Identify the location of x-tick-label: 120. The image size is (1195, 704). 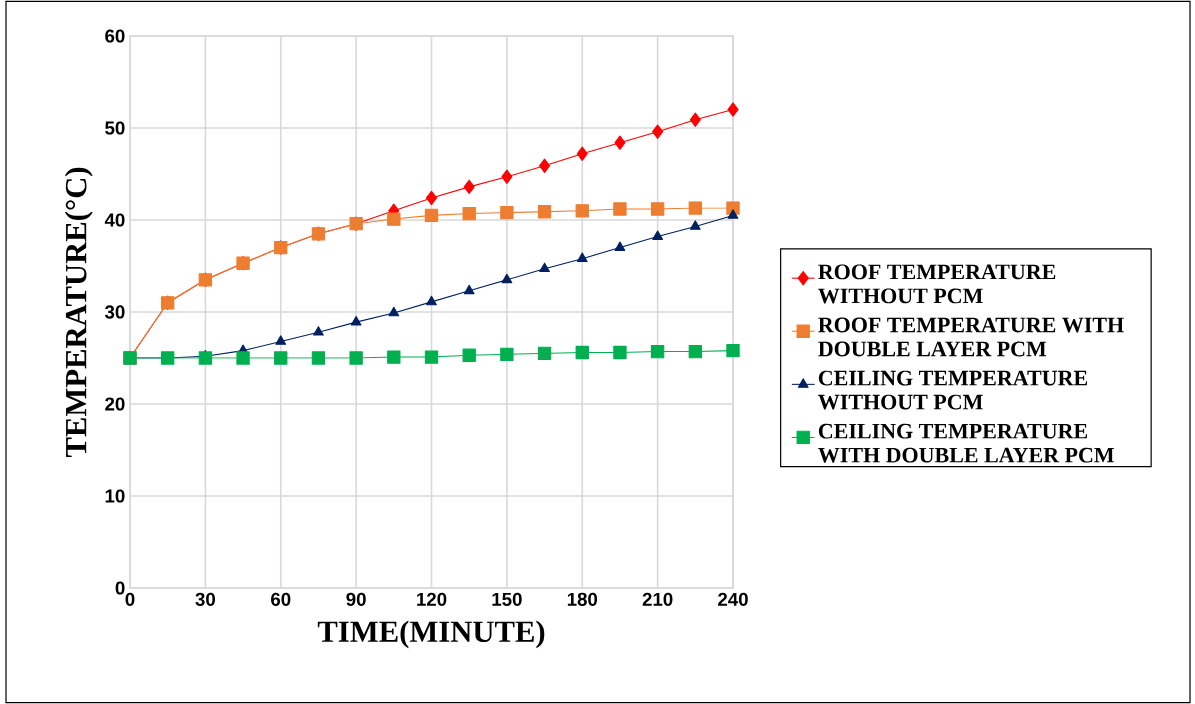
(432, 599).